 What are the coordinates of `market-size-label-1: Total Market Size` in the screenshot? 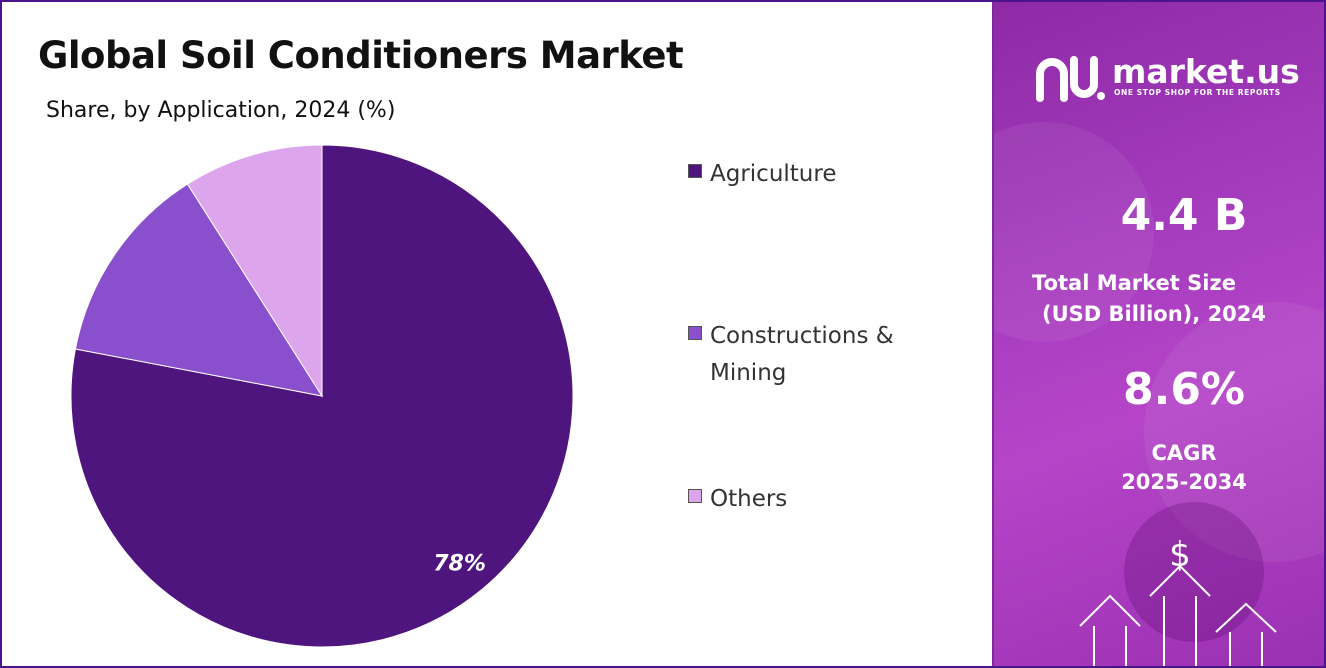 It's located at (1134, 283).